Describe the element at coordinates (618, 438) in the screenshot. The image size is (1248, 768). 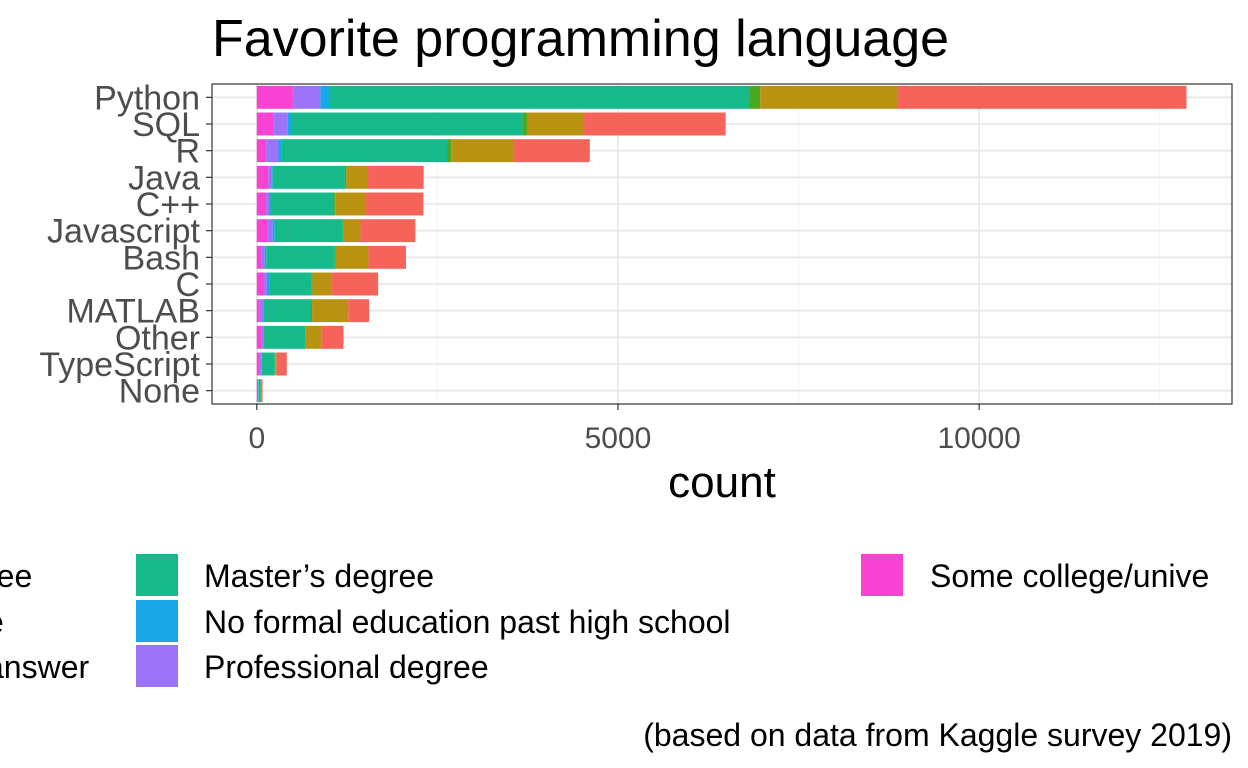
I see `x-tick-label: 5000` at that location.